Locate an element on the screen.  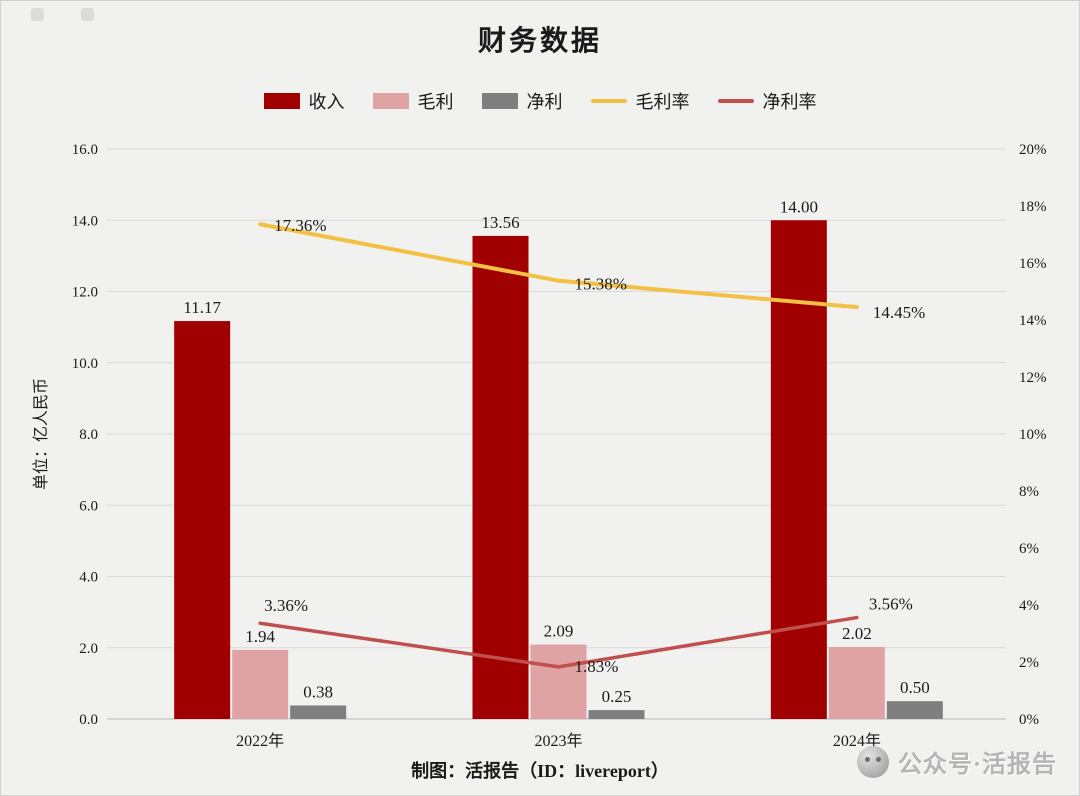
line-value-label: 14.45% is located at coordinates (899, 312).